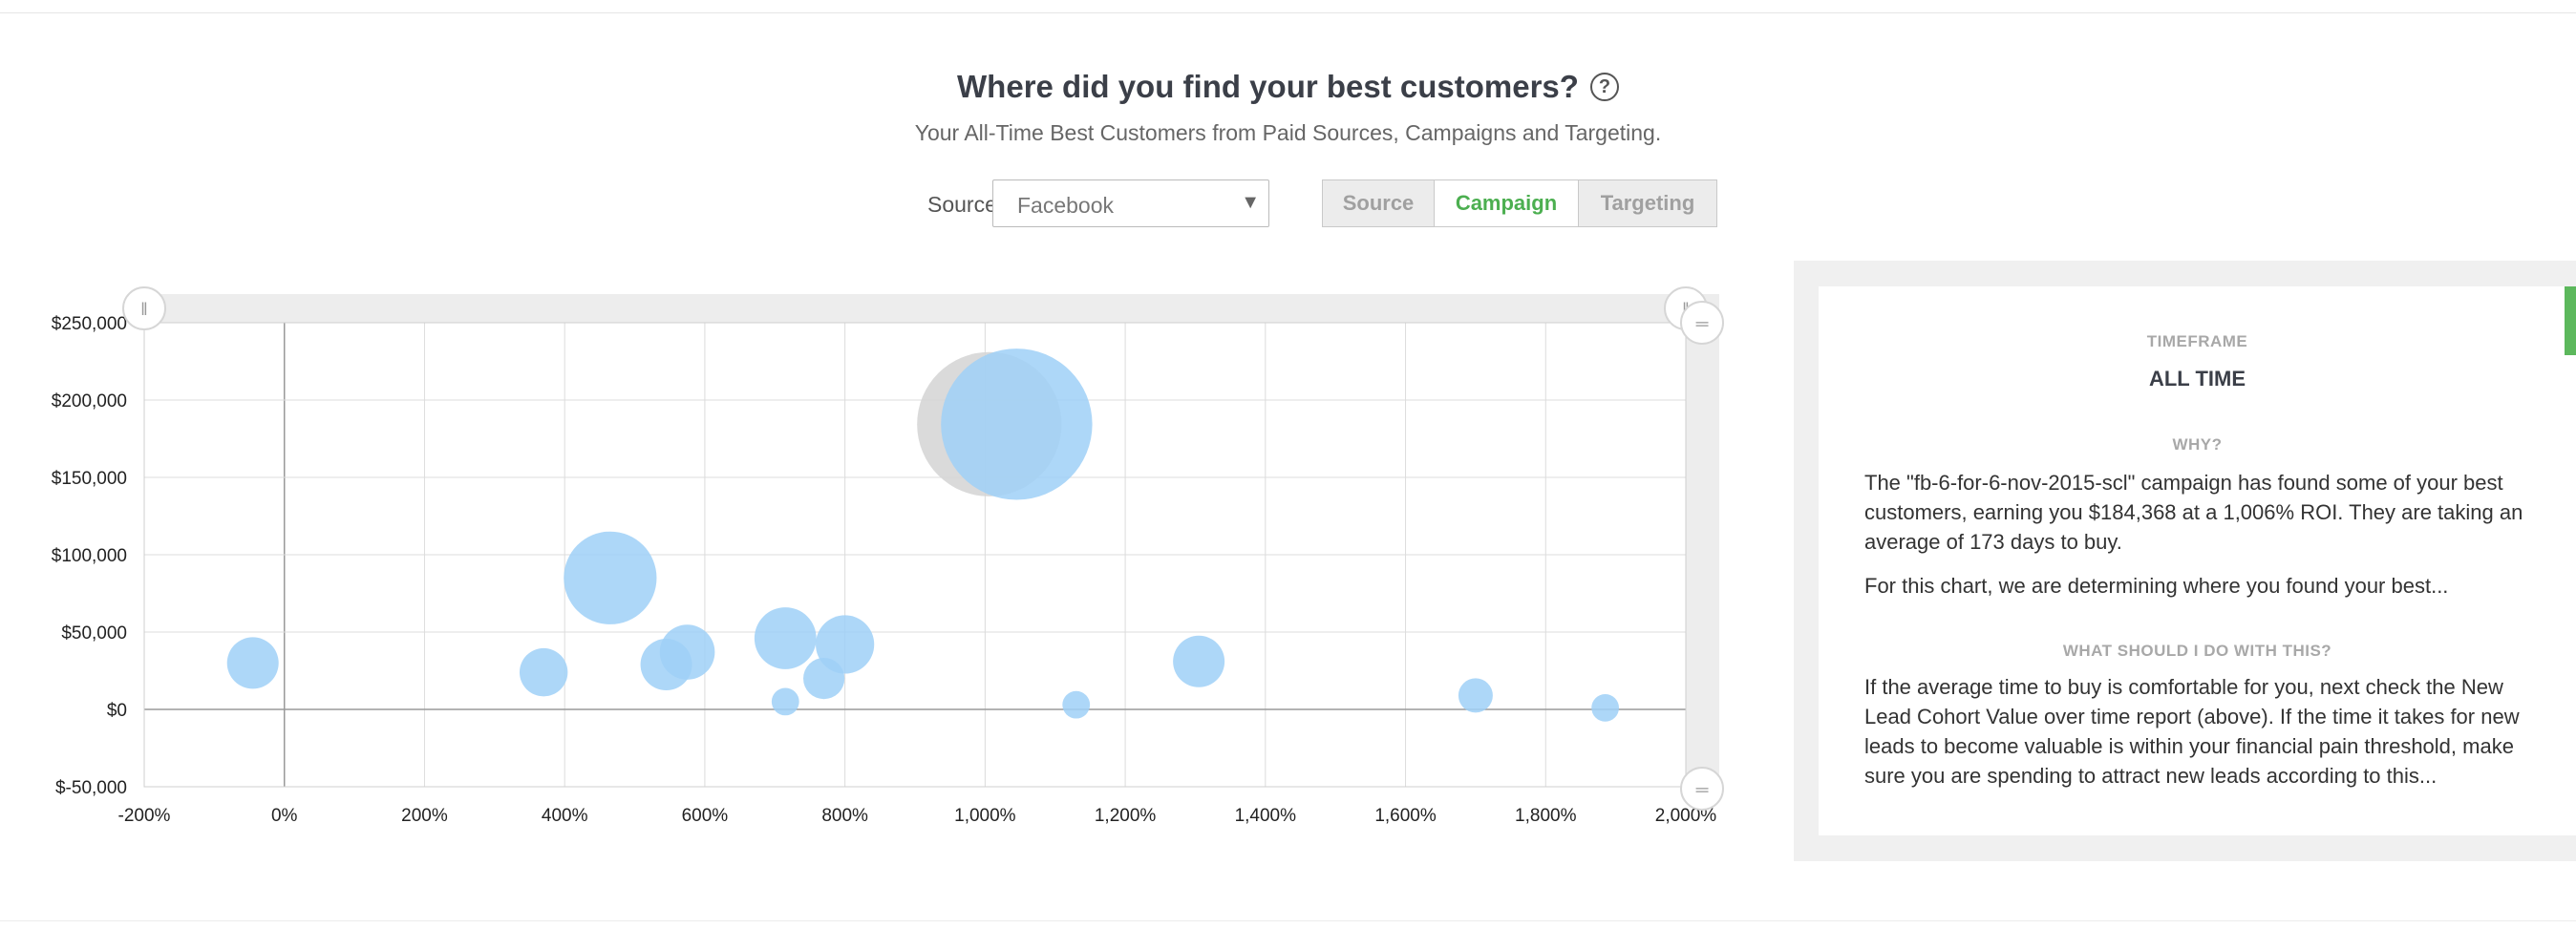 This screenshot has width=2576, height=950. Describe the element at coordinates (89, 556) in the screenshot. I see `y-tick-label: $100,000` at that location.